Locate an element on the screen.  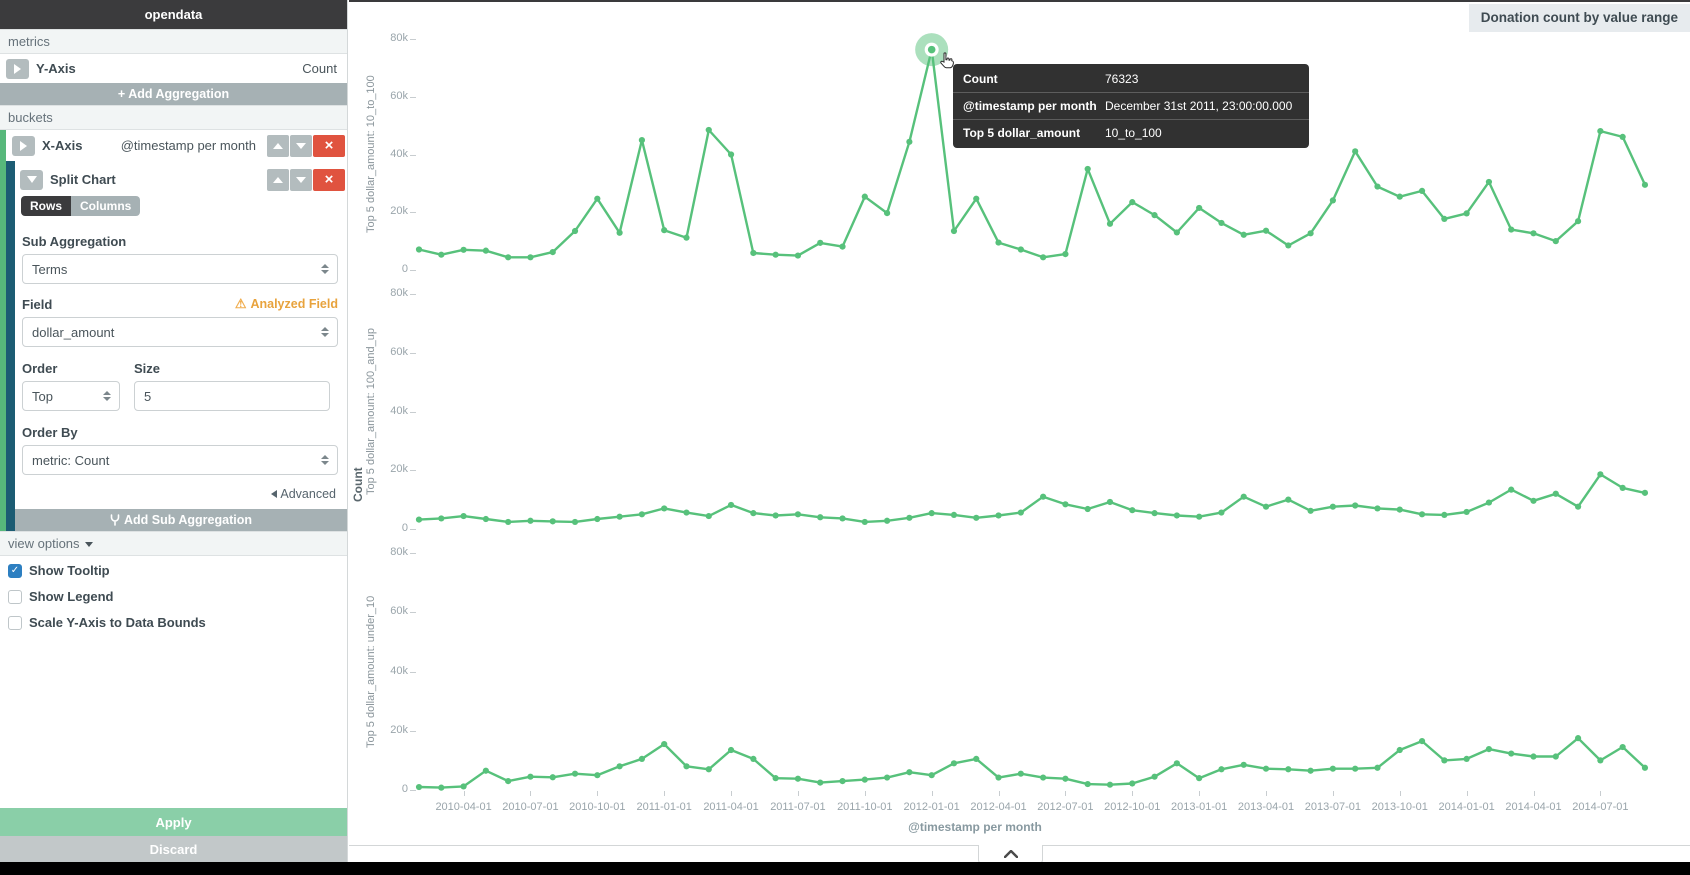
show-tooltip-checkbox: ✓ is located at coordinates (15, 570).